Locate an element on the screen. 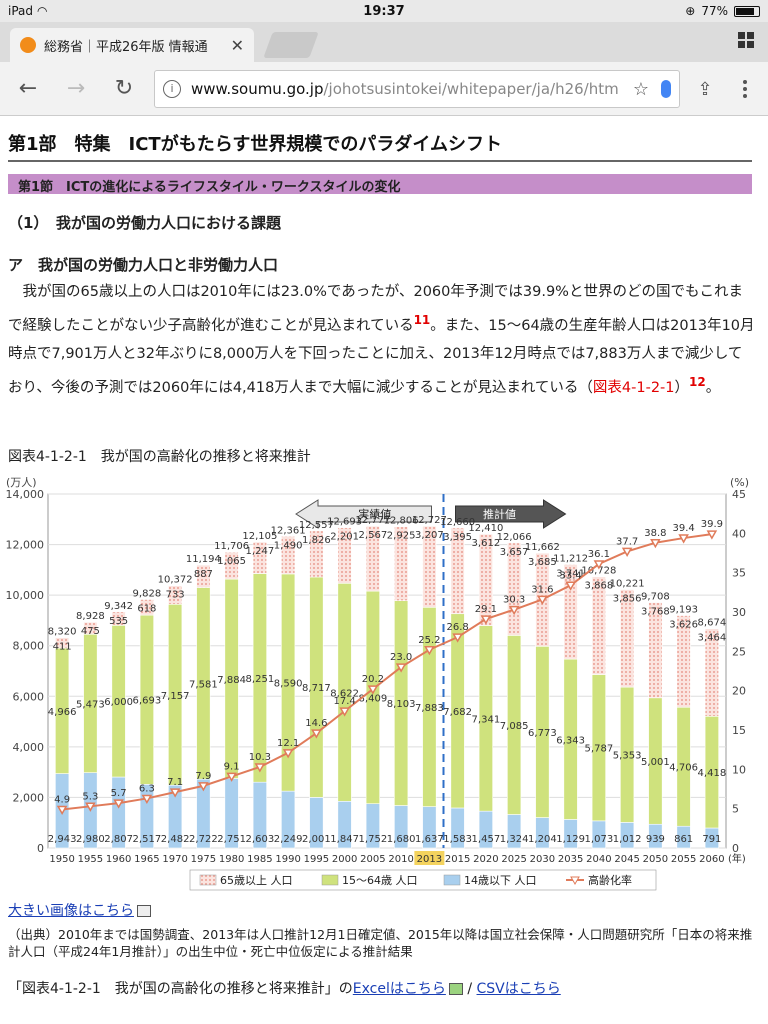 Image resolution: width=768 pixels, height=1024 pixels. figure-title: 図表4-1-2-1 我が国の高齢化の推移と将来推計 is located at coordinates (159, 457).